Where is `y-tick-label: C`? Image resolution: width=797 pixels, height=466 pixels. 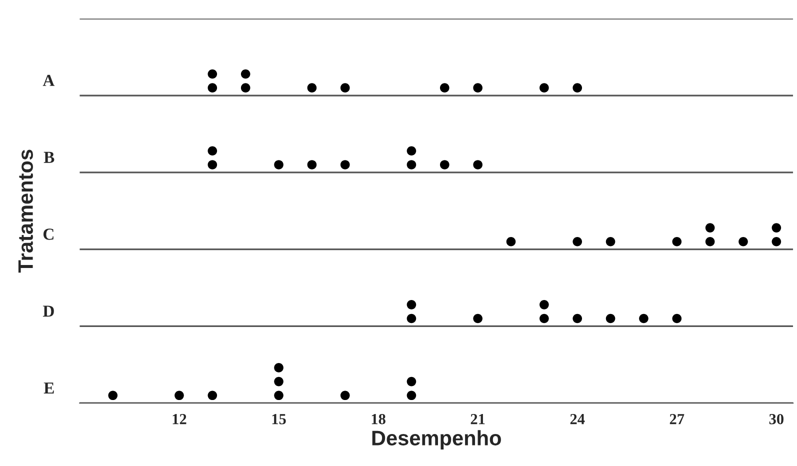 y-tick-label: C is located at coordinates (48, 234).